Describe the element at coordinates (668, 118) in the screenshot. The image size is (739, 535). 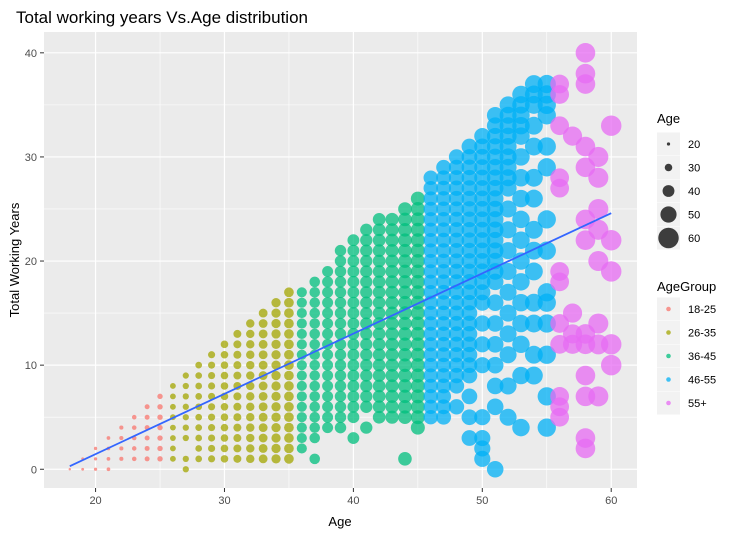
I see `size-legend-title: Age` at that location.